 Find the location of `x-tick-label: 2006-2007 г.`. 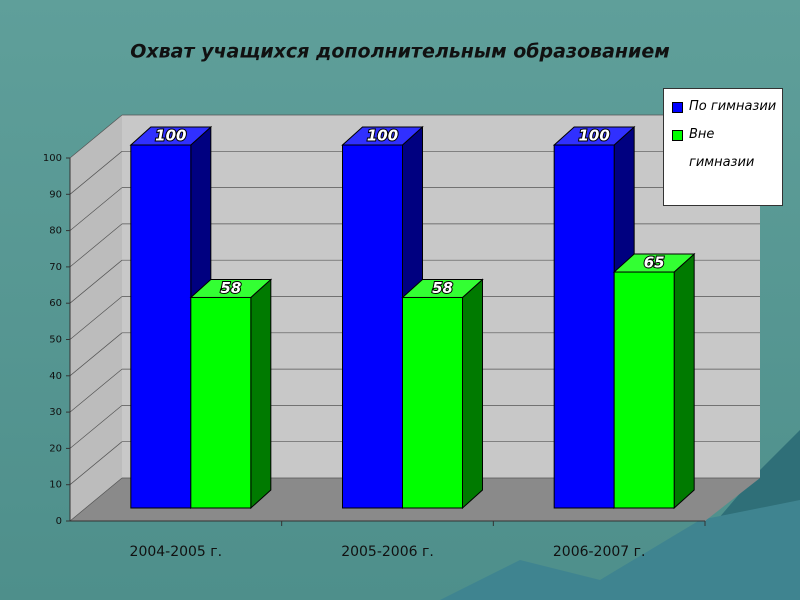

x-tick-label: 2006-2007 г. is located at coordinates (599, 552).